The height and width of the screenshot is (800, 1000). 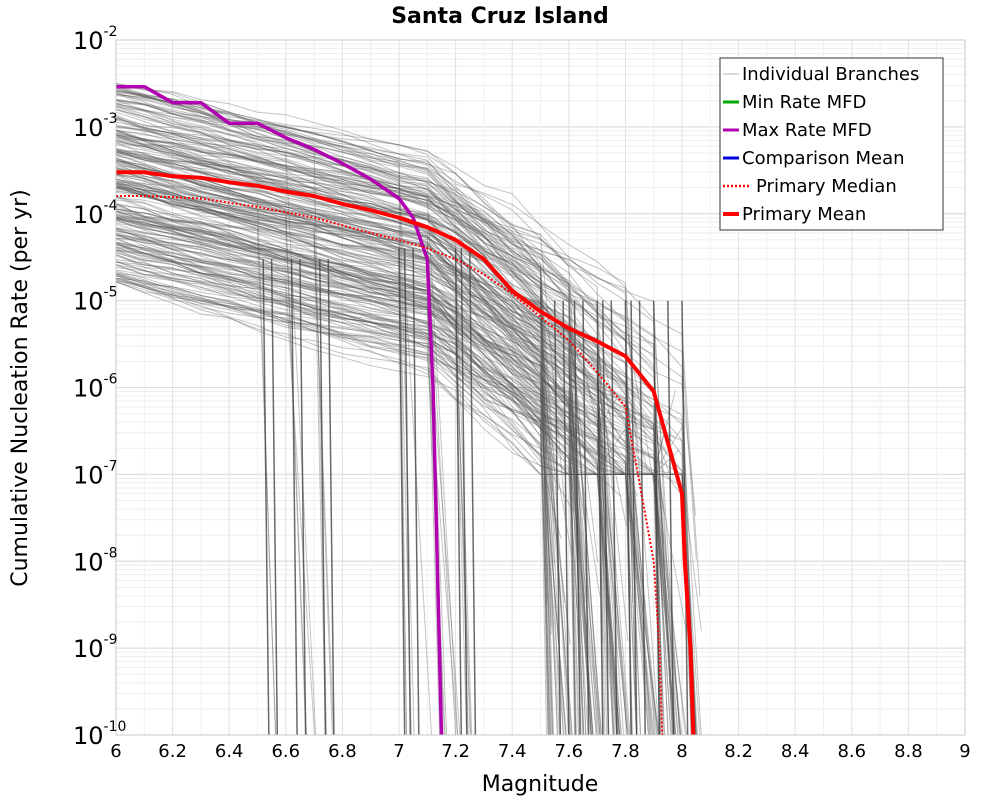 I want to click on x-tick-label: 7.4, so click(x=512, y=751).